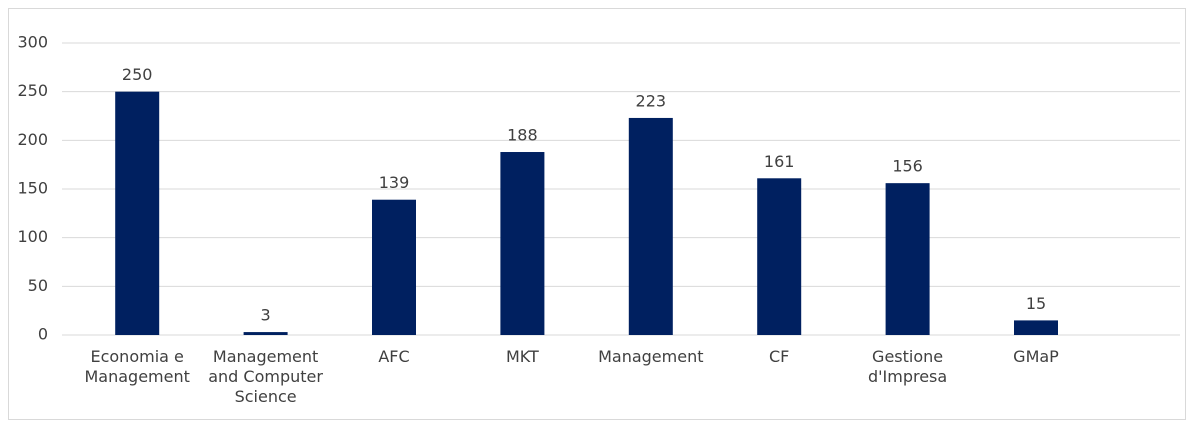 This screenshot has width=1194, height=428. What do you see at coordinates (32, 42) in the screenshot?
I see `y-tick-label: 300` at bounding box center [32, 42].